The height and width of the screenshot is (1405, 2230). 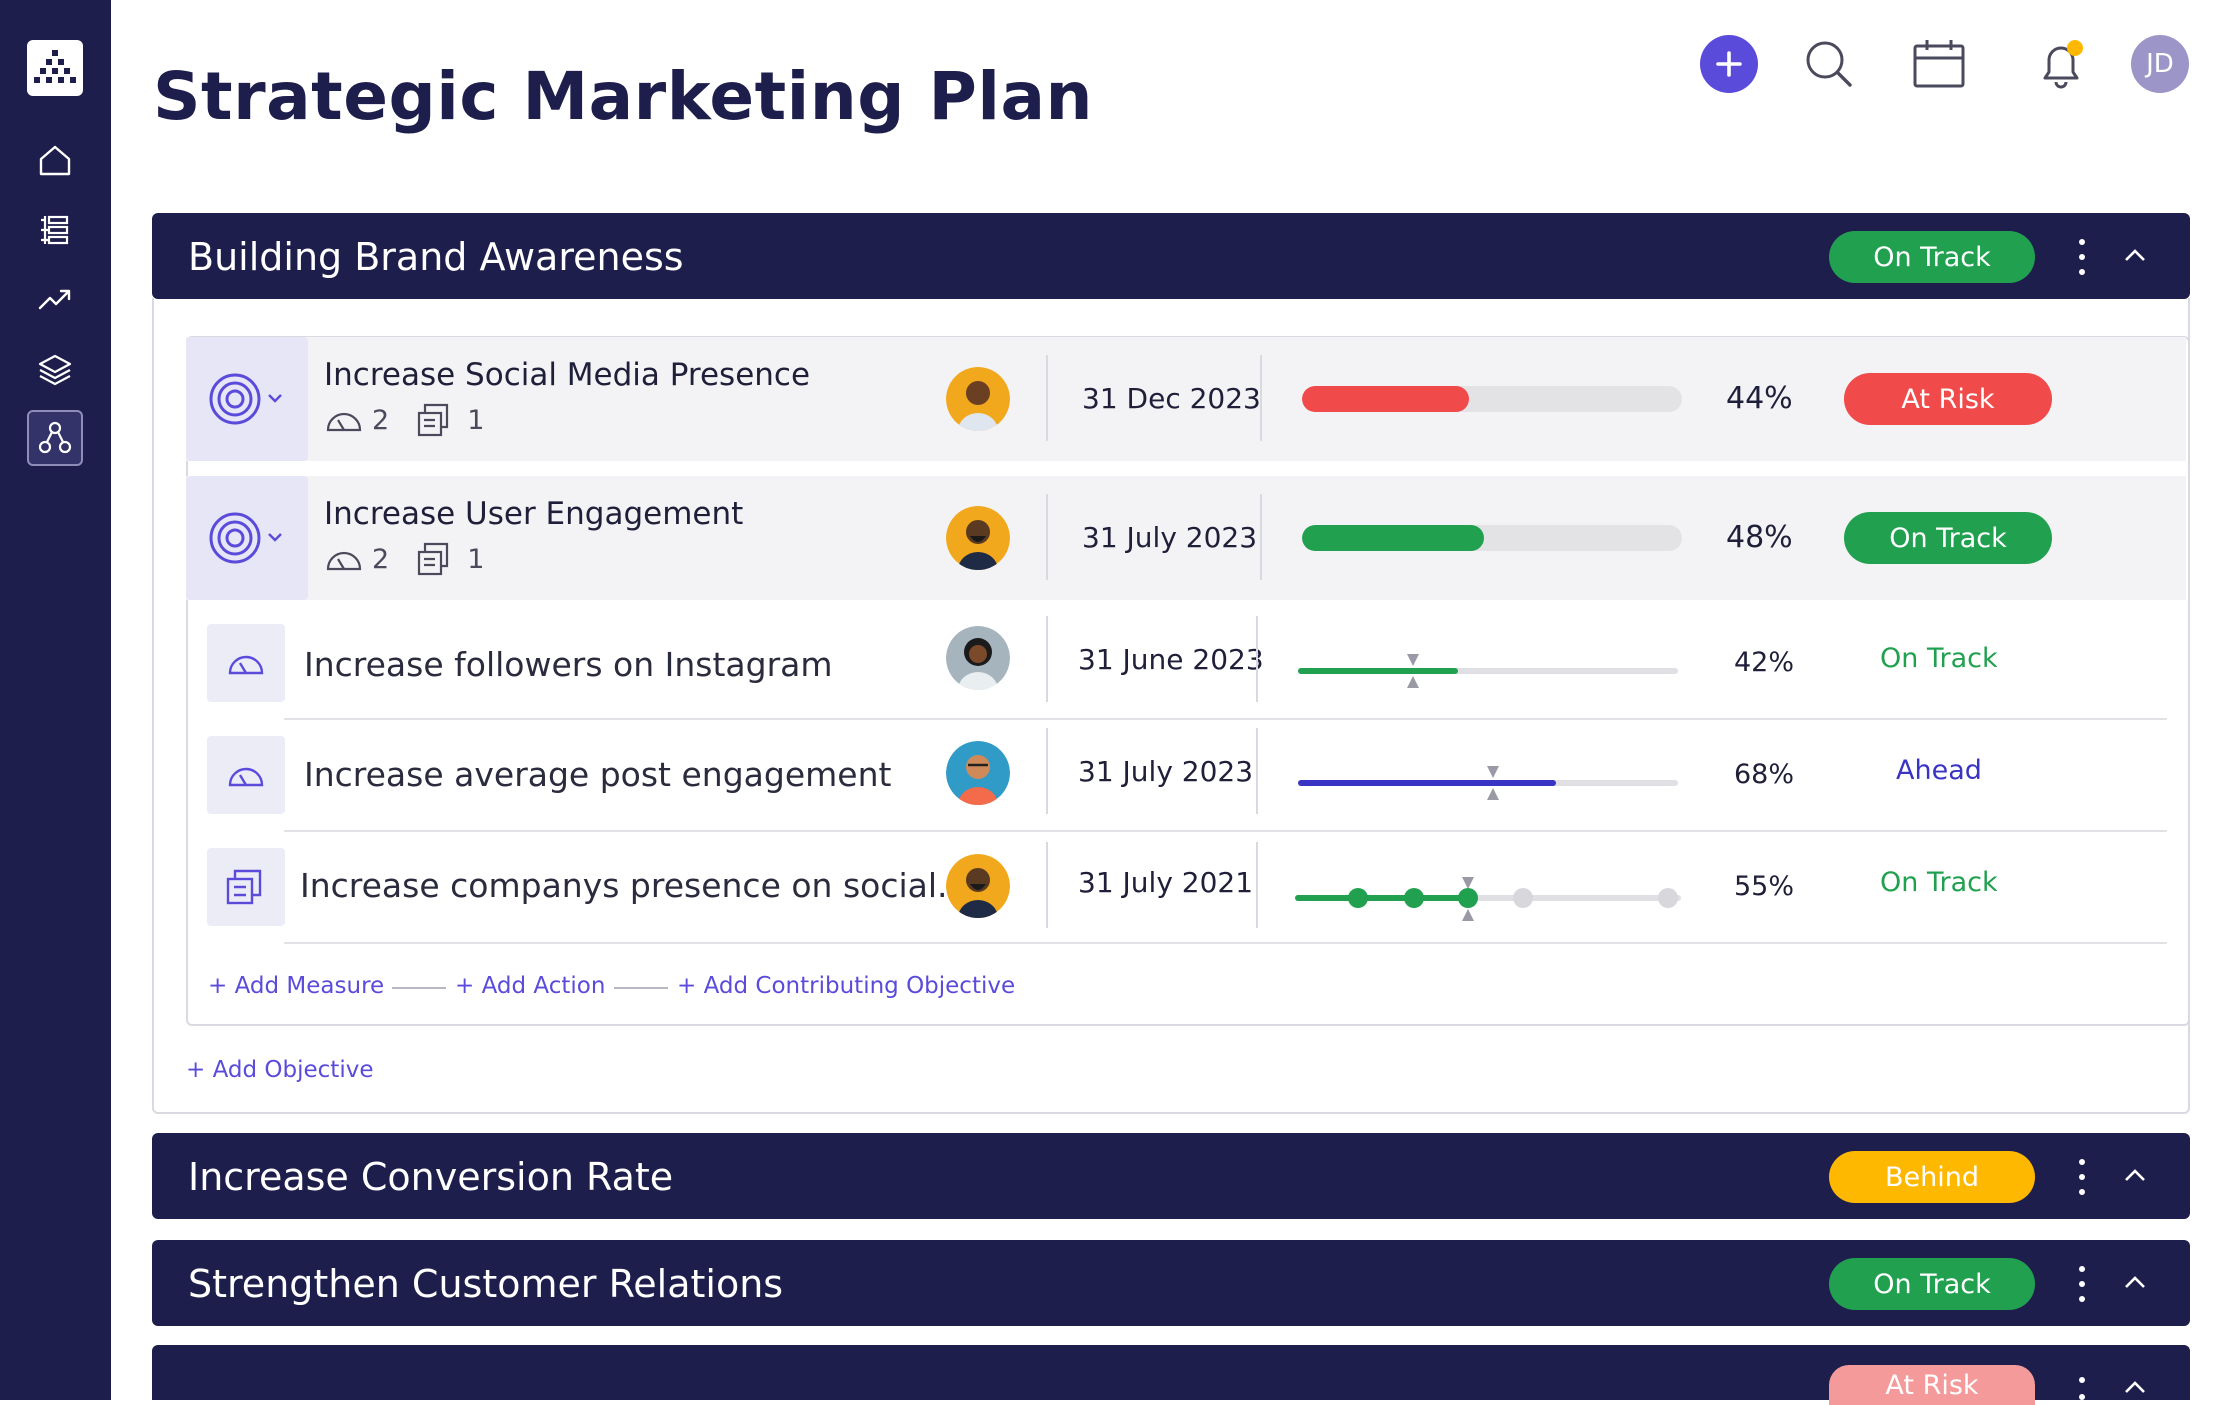 What do you see at coordinates (1764, 886) in the screenshot?
I see `progress-percent: 55%` at bounding box center [1764, 886].